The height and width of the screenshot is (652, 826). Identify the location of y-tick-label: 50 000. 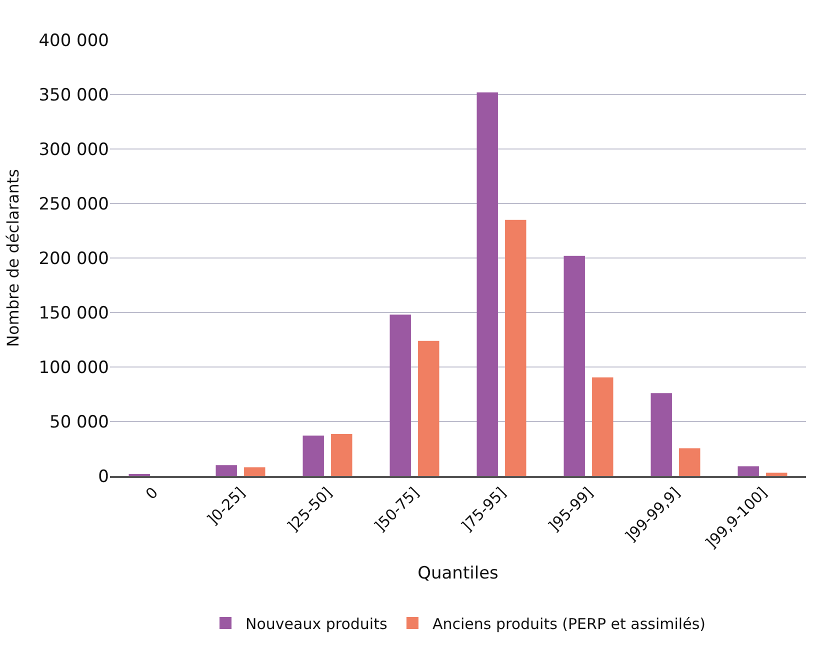
(79, 422).